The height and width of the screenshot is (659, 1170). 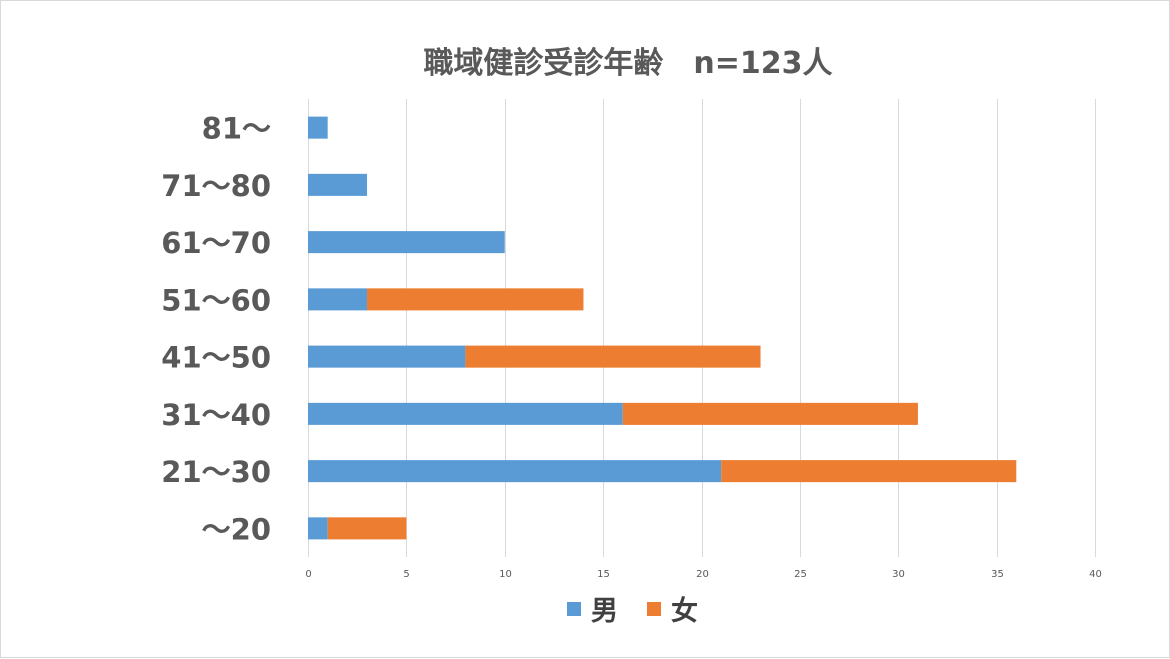 I want to click on legend-label-female: 女, so click(x=684, y=611).